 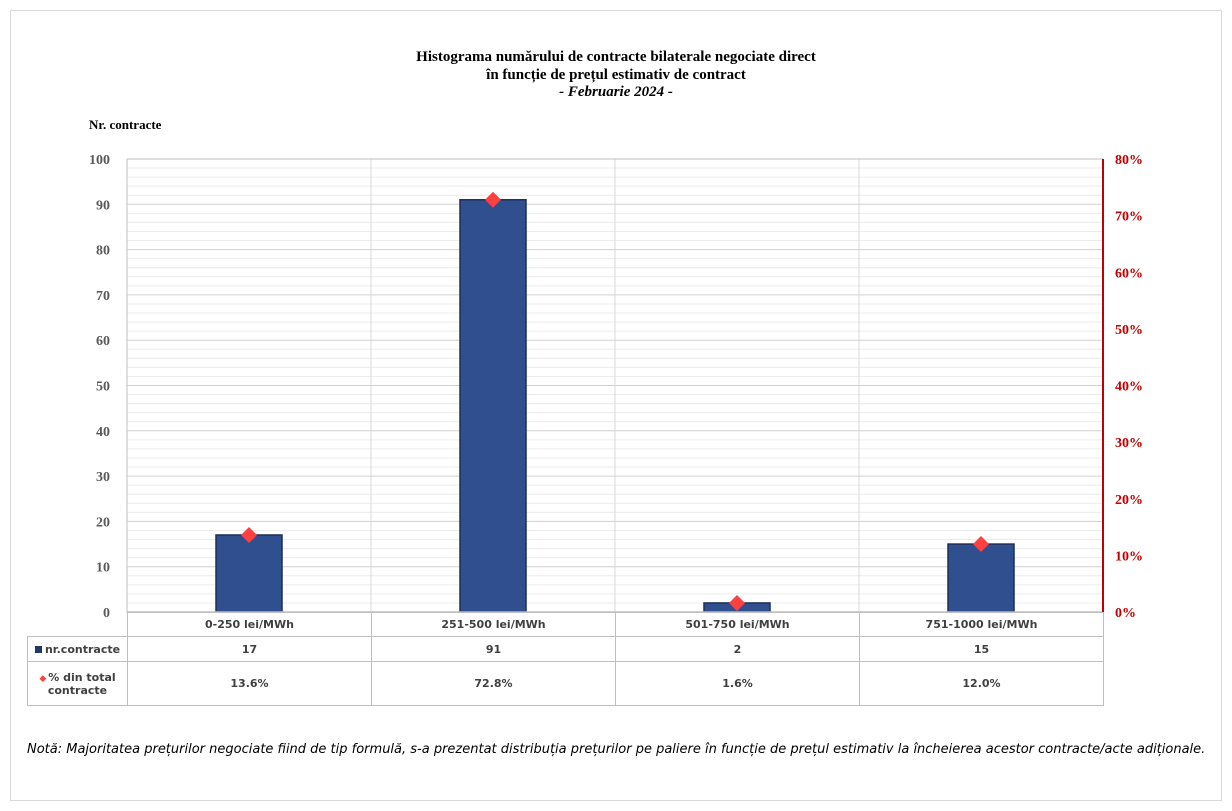 I want to click on y-tick-label: 40, so click(x=103, y=432).